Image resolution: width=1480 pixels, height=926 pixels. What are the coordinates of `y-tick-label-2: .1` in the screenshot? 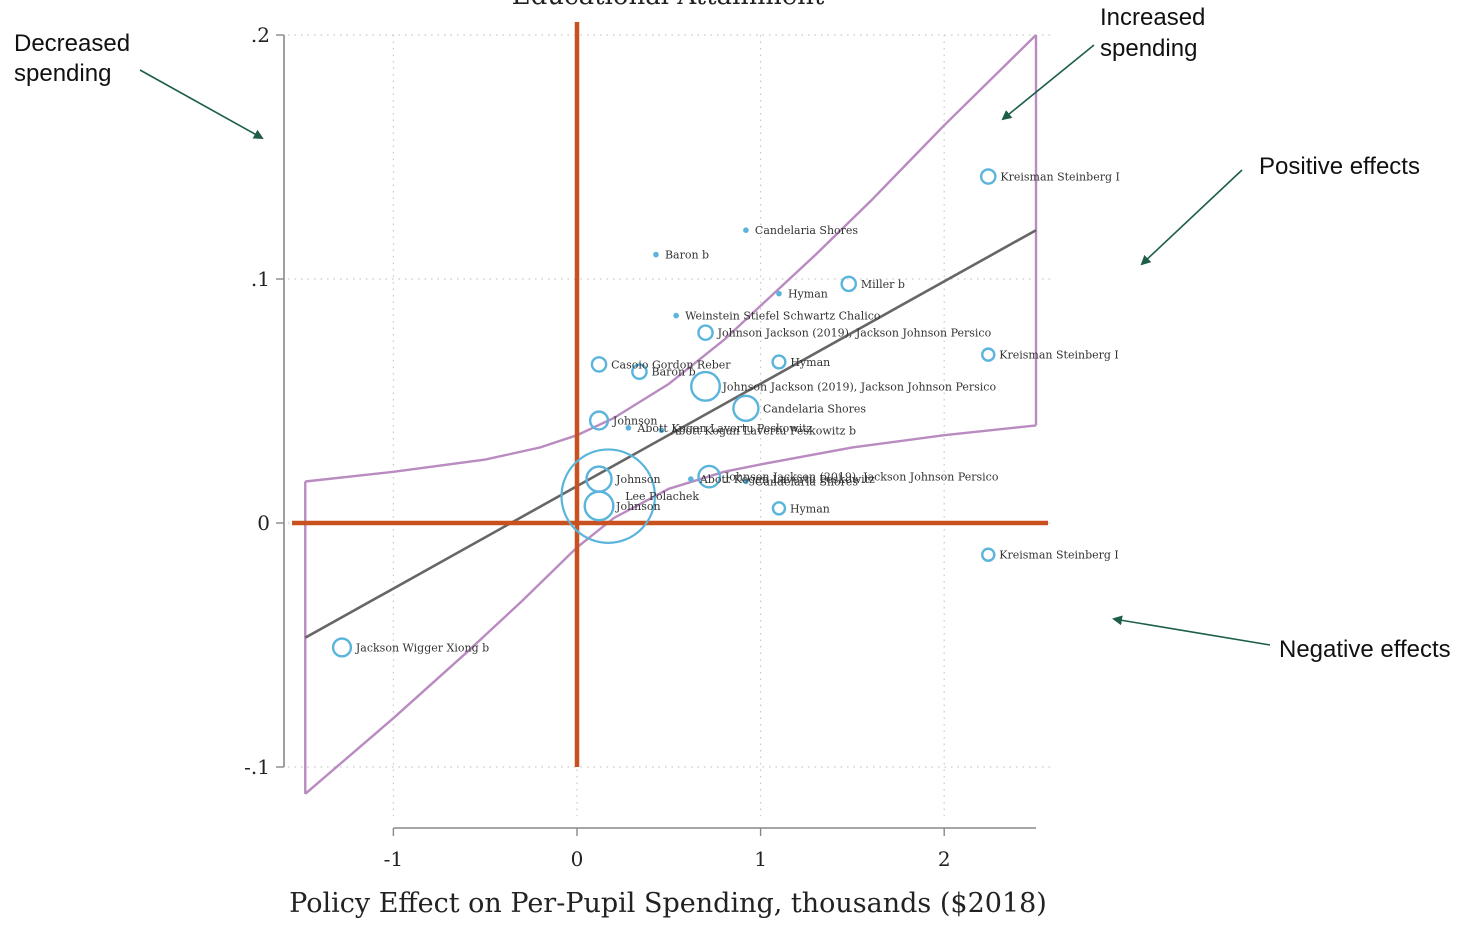 It's located at (260, 279).